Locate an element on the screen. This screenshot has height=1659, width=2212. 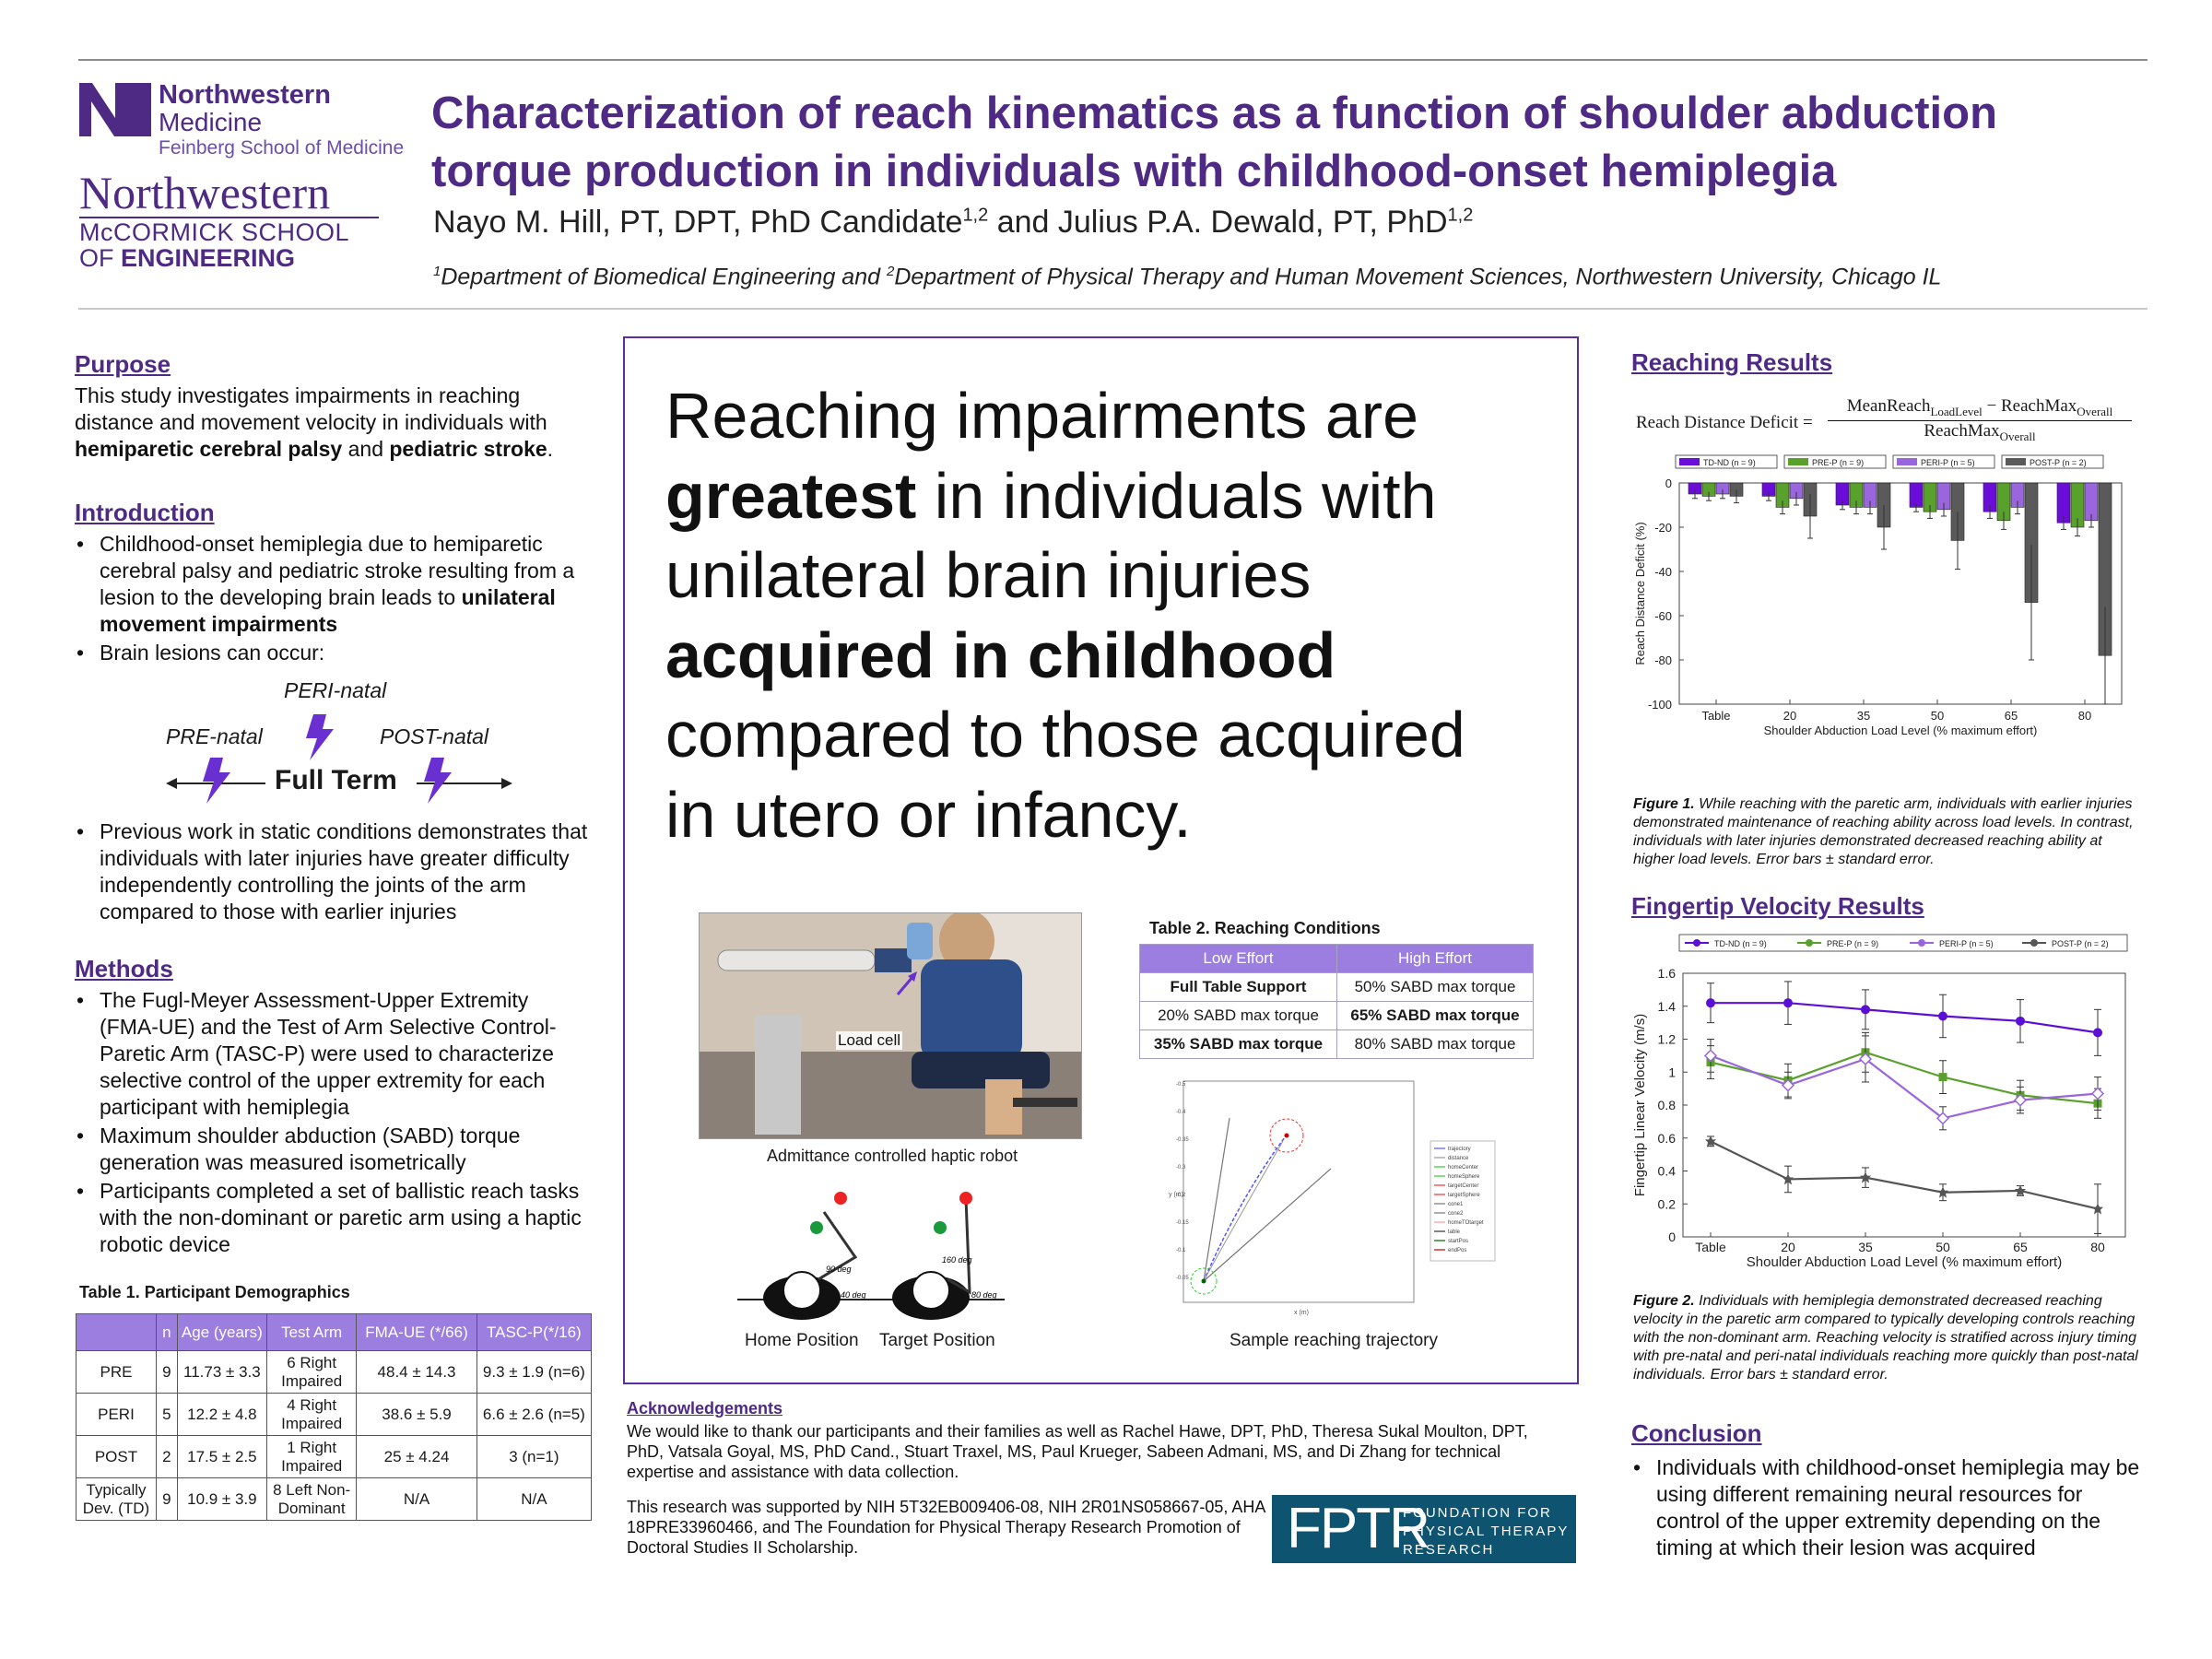
reaching-results-heading: Reaching Results is located at coordinates (1732, 362).